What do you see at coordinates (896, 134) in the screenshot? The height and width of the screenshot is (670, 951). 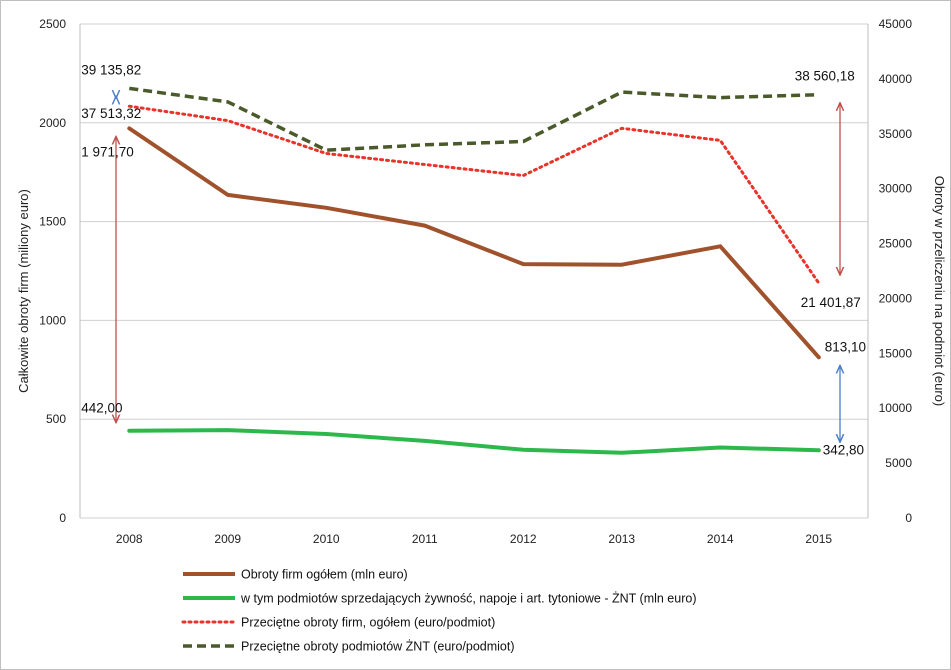 I see `y-right-tick-label: 35000` at bounding box center [896, 134].